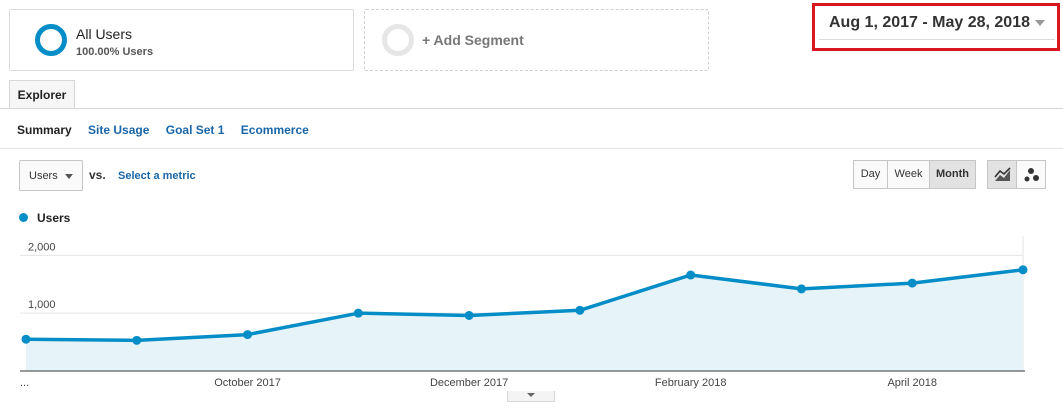 This screenshot has width=1063, height=409. I want to click on metric-dropdown: Users, so click(51, 175).